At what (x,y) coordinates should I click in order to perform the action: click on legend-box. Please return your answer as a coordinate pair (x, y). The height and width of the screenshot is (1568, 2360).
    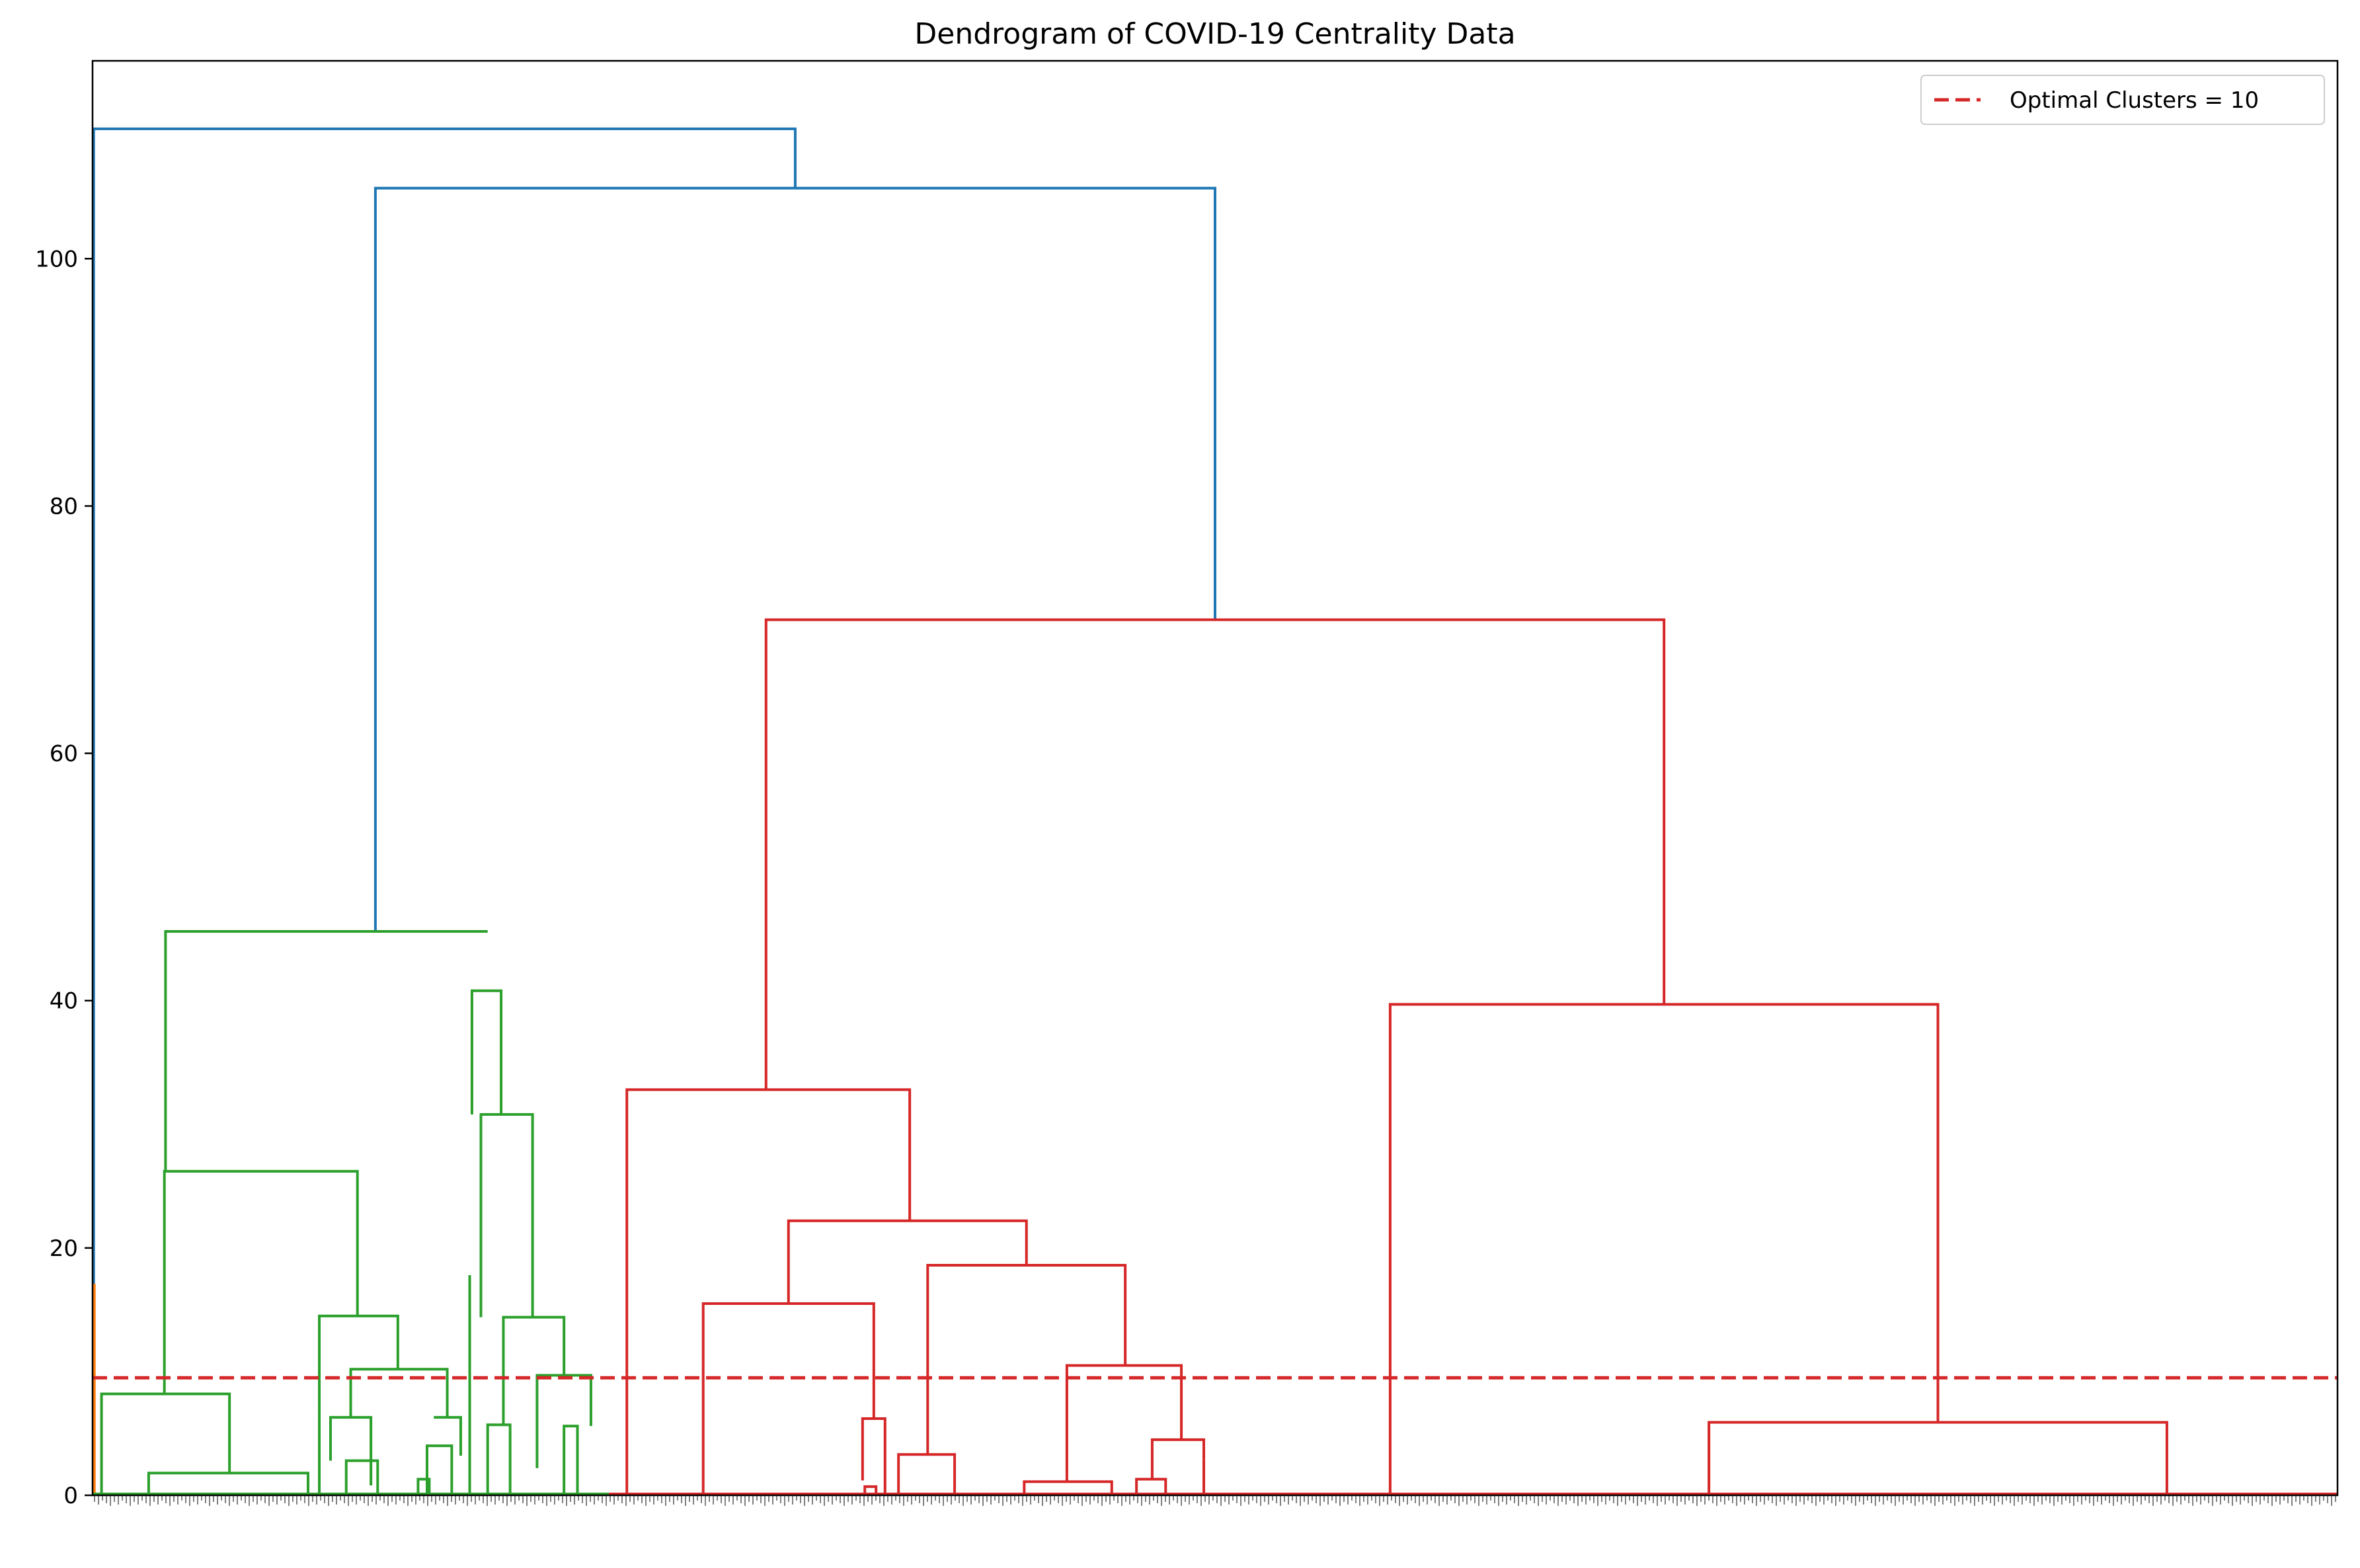
    Looking at the image, I should click on (2122, 100).